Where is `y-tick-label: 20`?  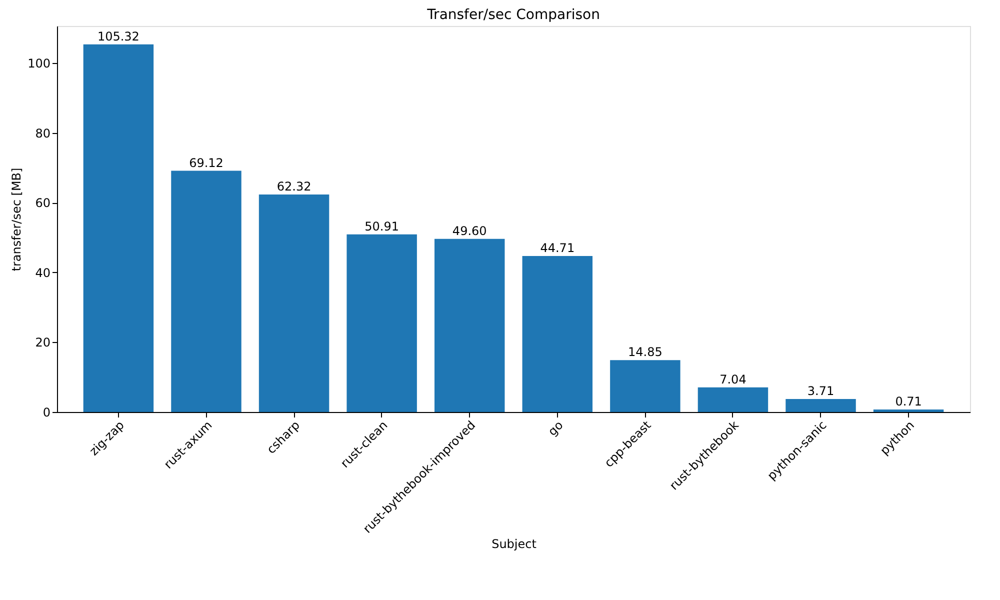
y-tick-label: 20 is located at coordinates (42, 343).